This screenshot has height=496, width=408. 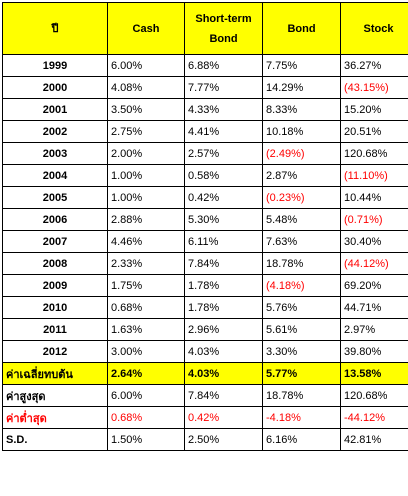 I want to click on stock-cell: 36.27%, so click(x=374, y=65).